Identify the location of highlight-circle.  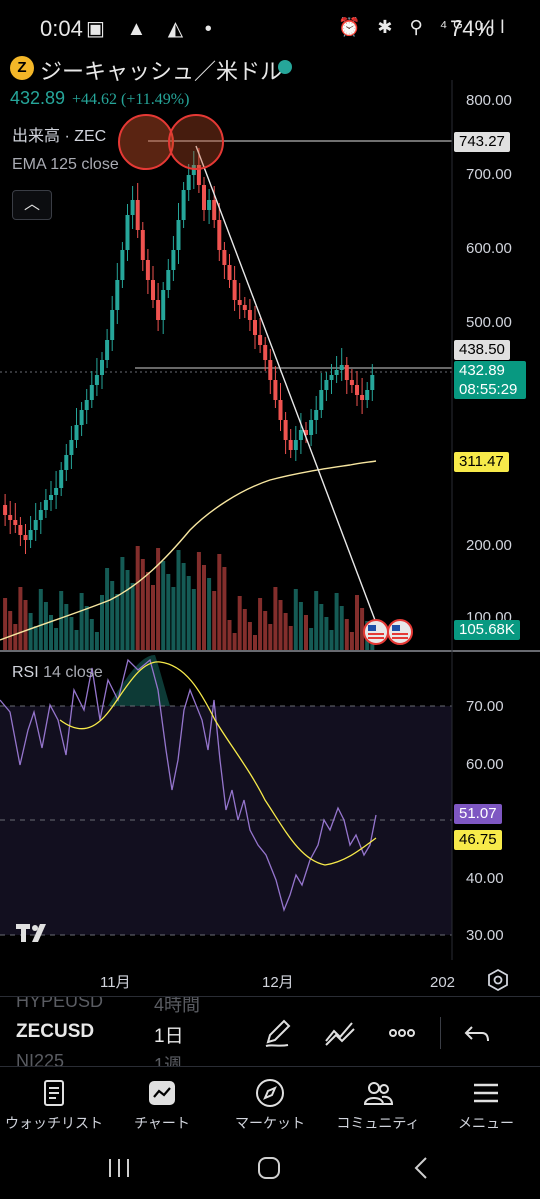
(196, 142).